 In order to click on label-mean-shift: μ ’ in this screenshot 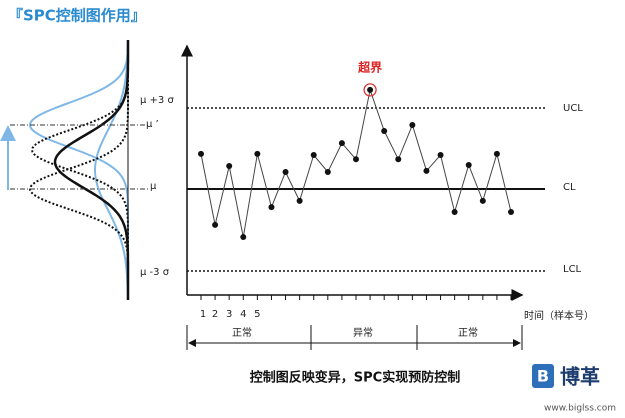, I will do `click(152, 124)`.